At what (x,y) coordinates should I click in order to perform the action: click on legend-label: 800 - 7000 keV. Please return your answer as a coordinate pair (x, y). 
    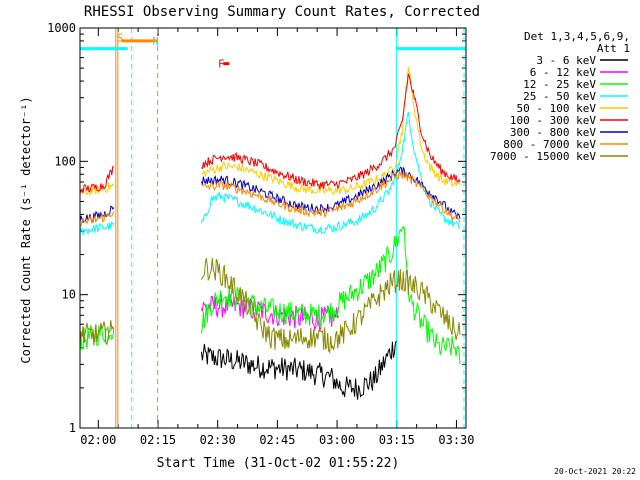
    Looking at the image, I should click on (549, 144).